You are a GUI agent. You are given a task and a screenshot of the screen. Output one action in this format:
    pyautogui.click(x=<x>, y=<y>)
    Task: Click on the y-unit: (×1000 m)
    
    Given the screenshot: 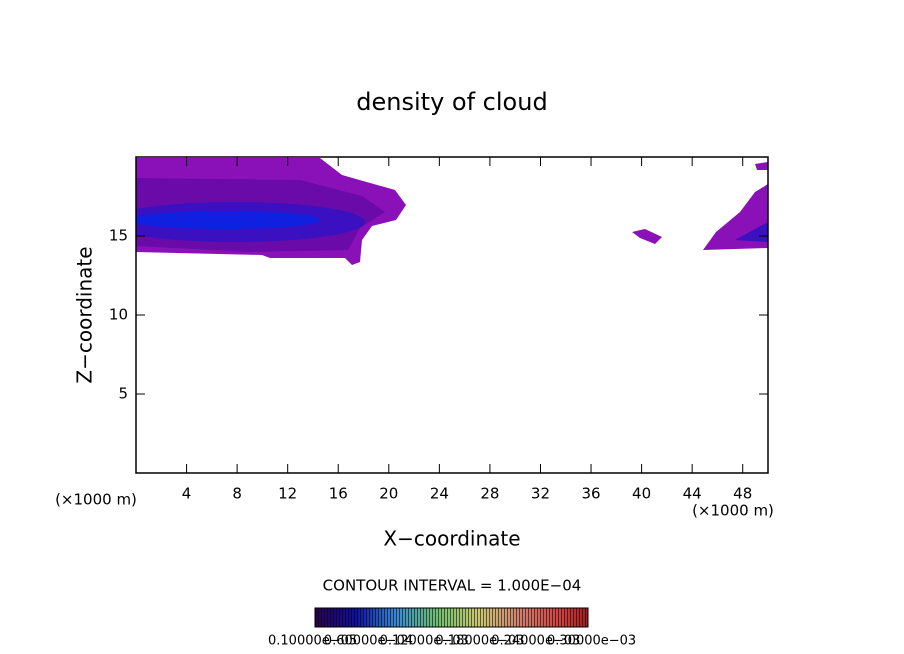 What is the action you would take?
    pyautogui.click(x=96, y=500)
    